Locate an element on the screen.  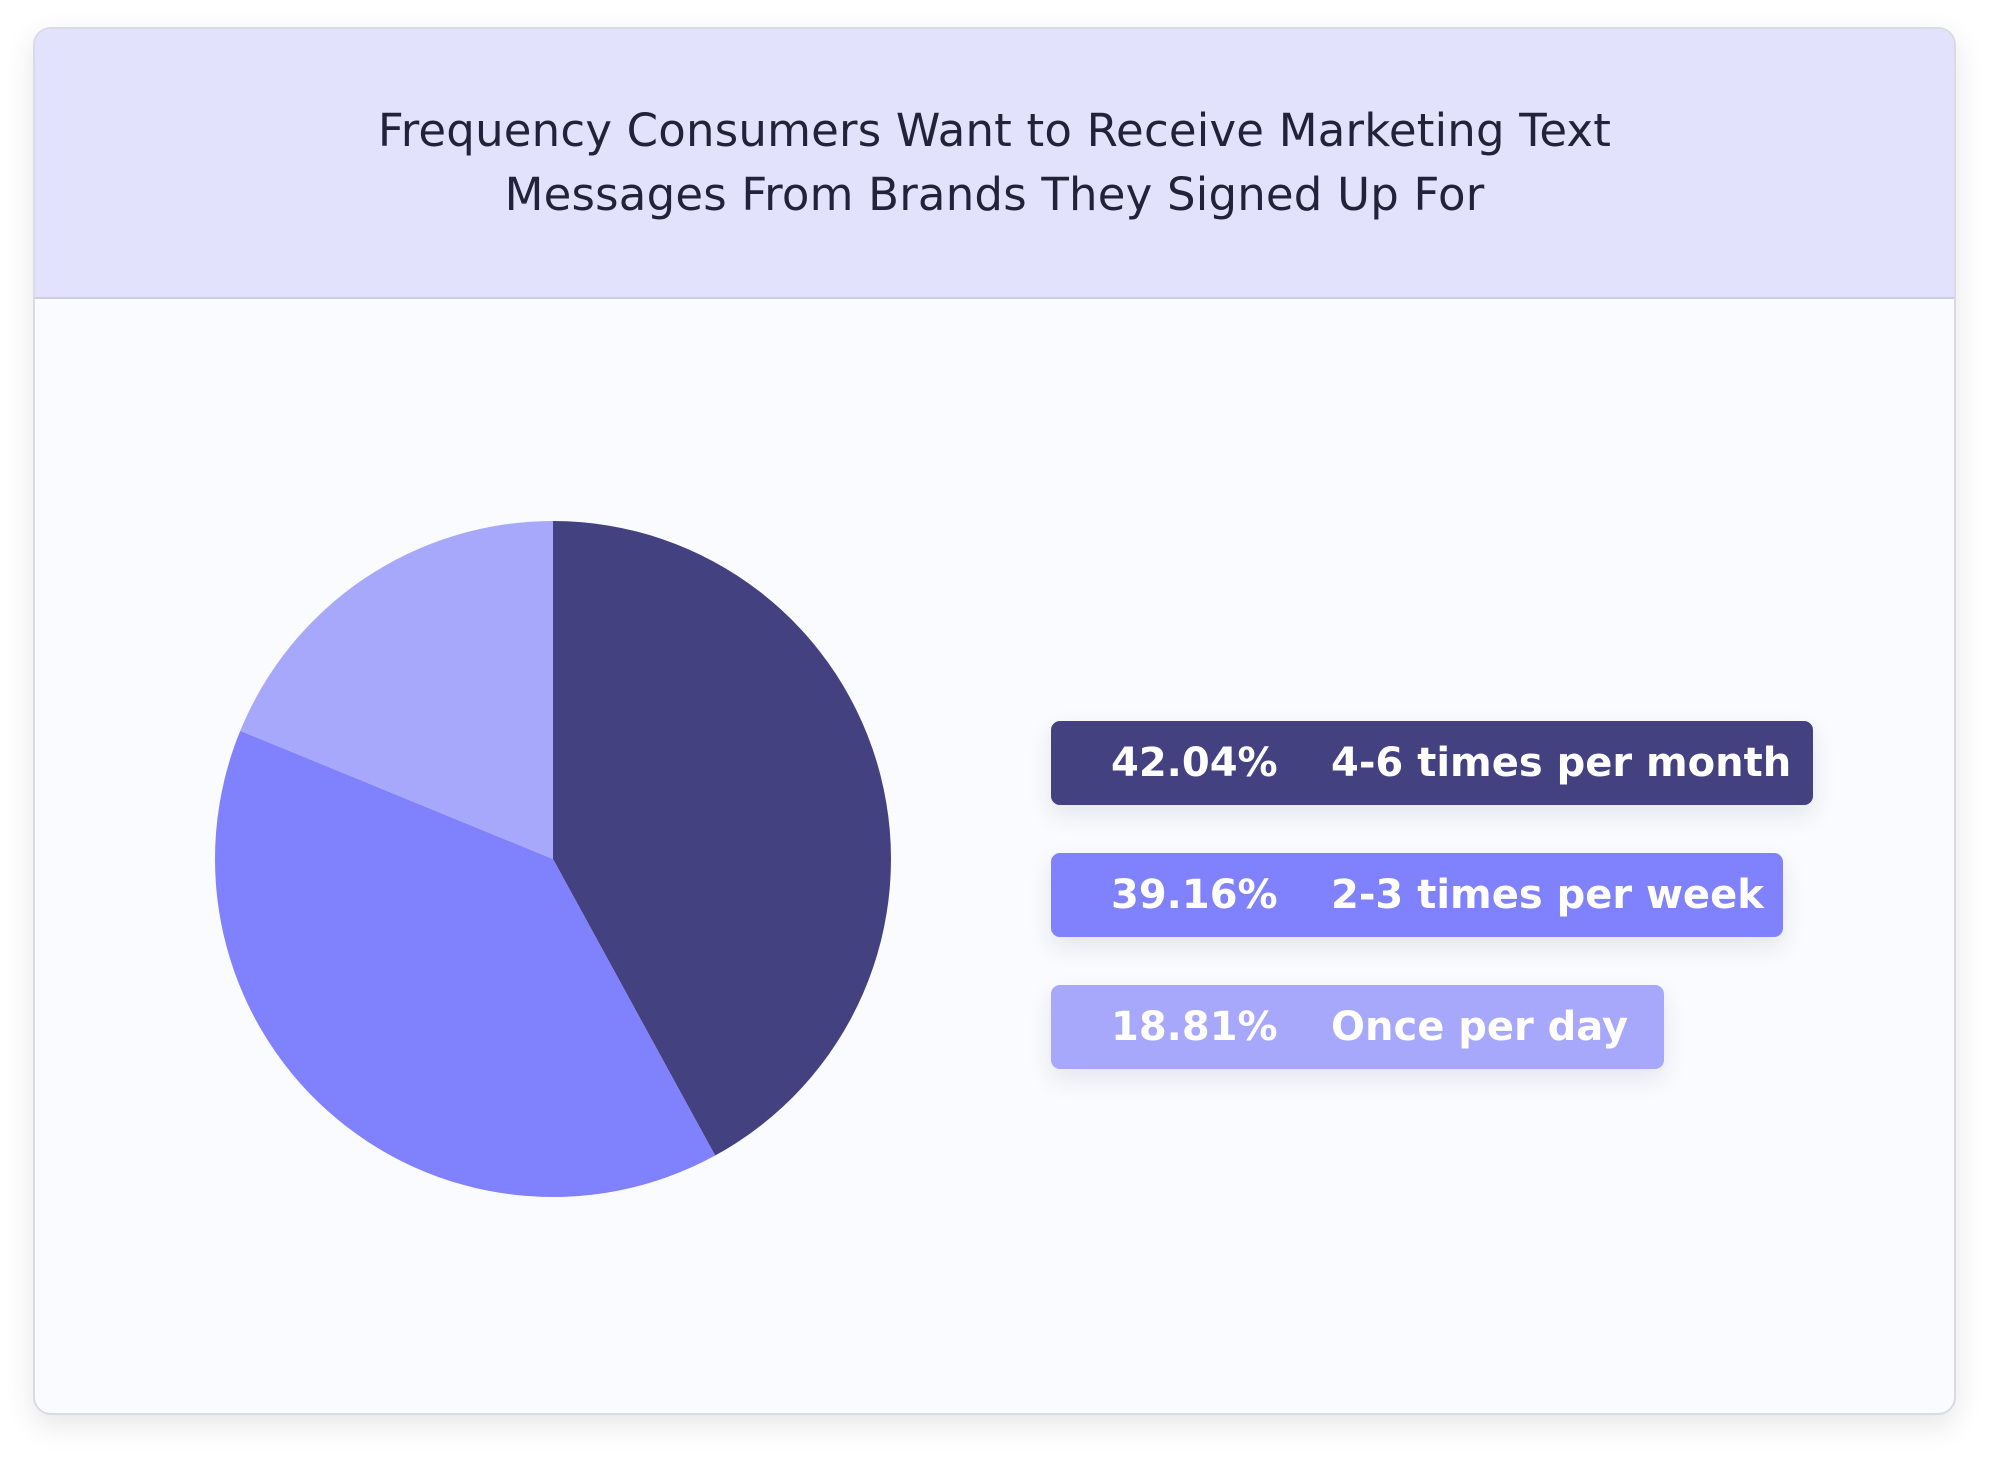
legend-label: 2-3 times per week is located at coordinates (1547, 895).